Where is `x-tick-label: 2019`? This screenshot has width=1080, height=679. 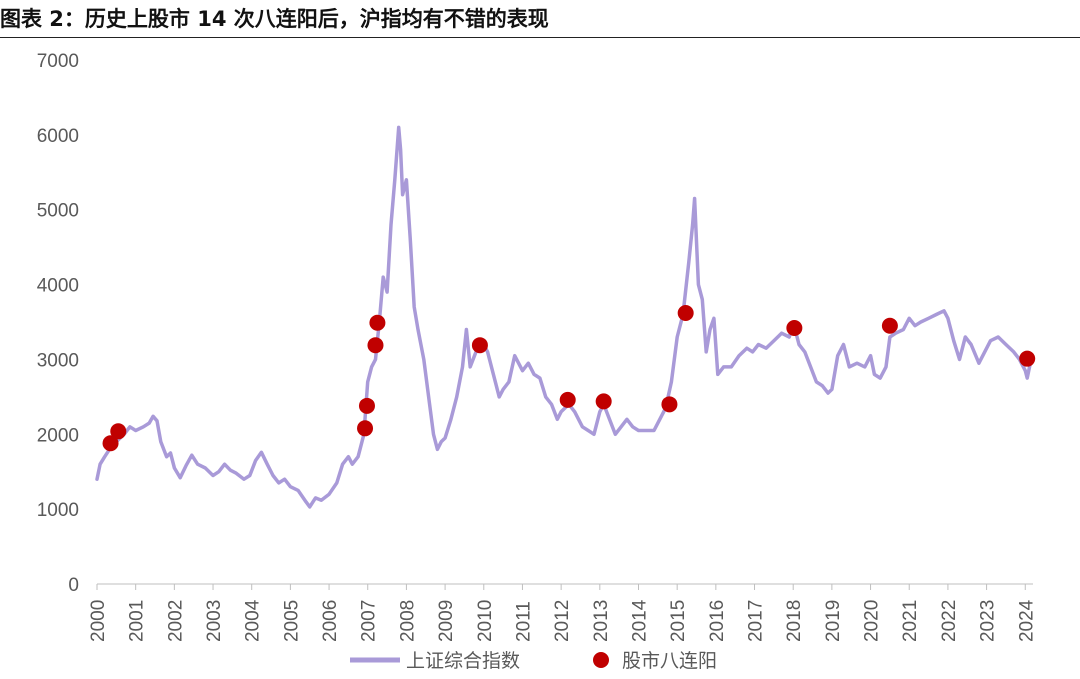
x-tick-label: 2019 is located at coordinates (833, 621).